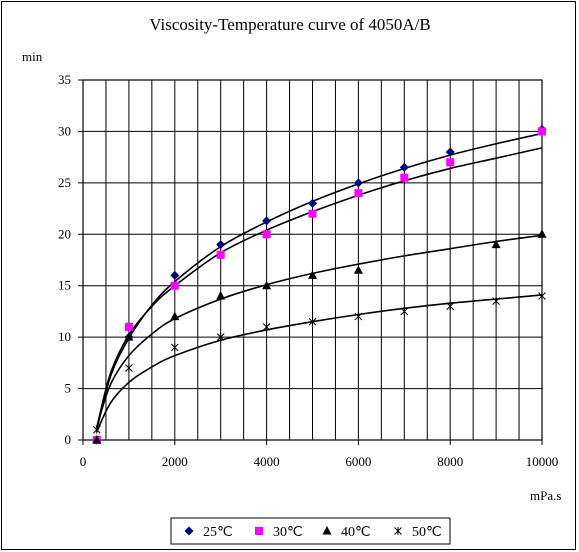  Describe the element at coordinates (64, 285) in the screenshot. I see `y-tick-label: 15` at that location.